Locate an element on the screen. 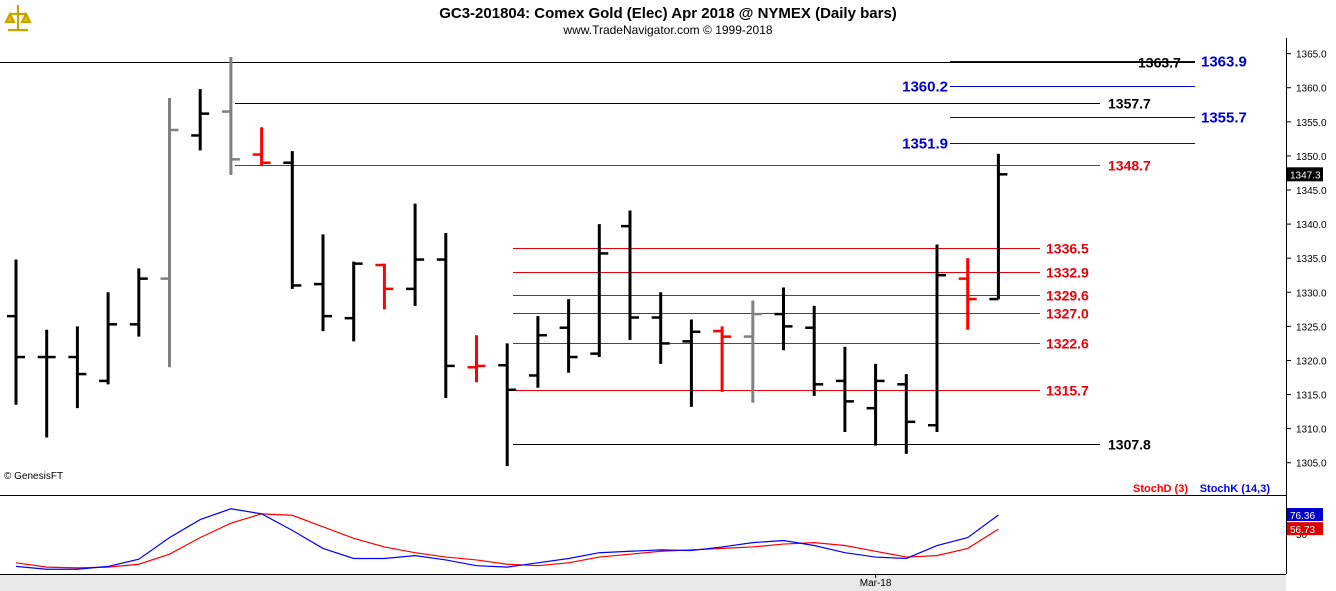 The image size is (1336, 591). stoch-k-badge is located at coordinates (1305, 515).